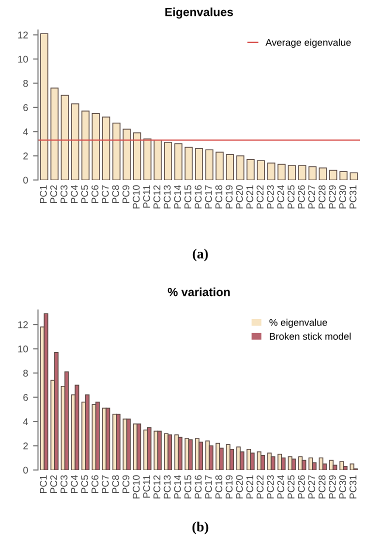 This screenshot has height=550, width=371. Describe the element at coordinates (136, 486) in the screenshot. I see `x-tick-label: PC10` at that location.